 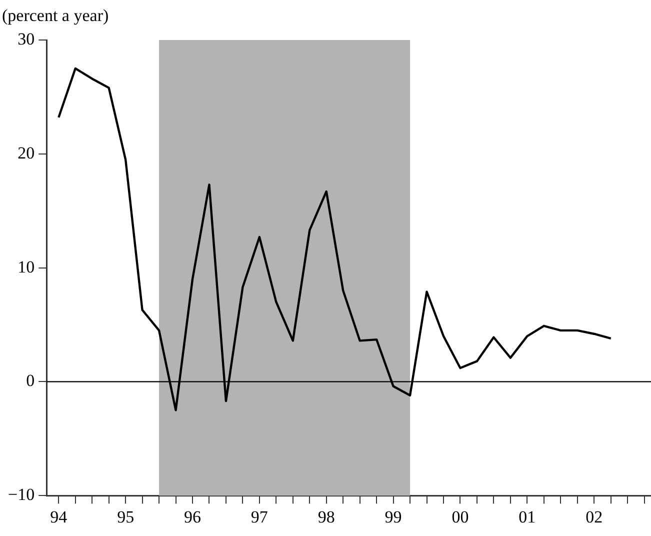 I want to click on x-tick-label: 02, so click(x=594, y=516).